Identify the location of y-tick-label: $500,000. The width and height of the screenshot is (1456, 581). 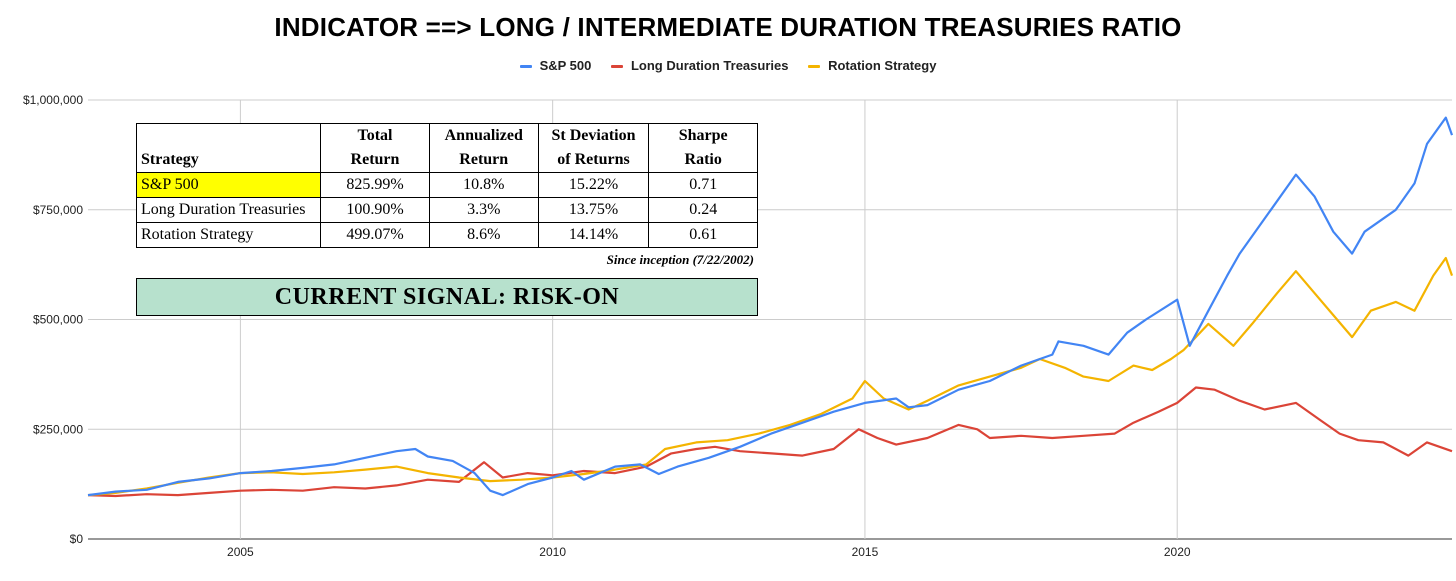
(58, 320).